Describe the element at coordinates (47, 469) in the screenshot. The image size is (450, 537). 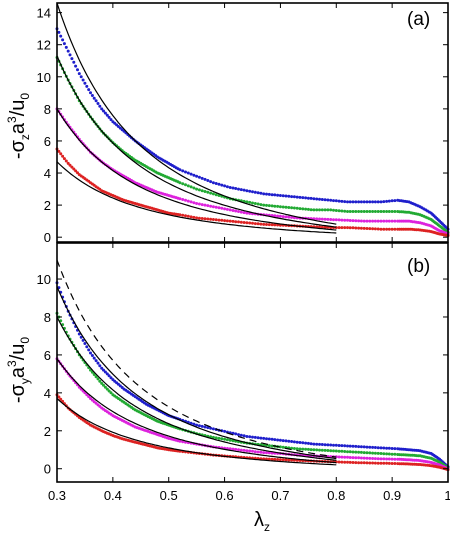
I see `y-tick-label: 0` at that location.